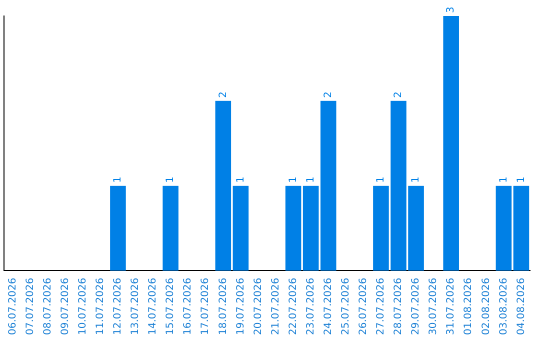 This screenshot has width=540, height=340. I want to click on x-tick-label: 11.07.2026, so click(100, 307).